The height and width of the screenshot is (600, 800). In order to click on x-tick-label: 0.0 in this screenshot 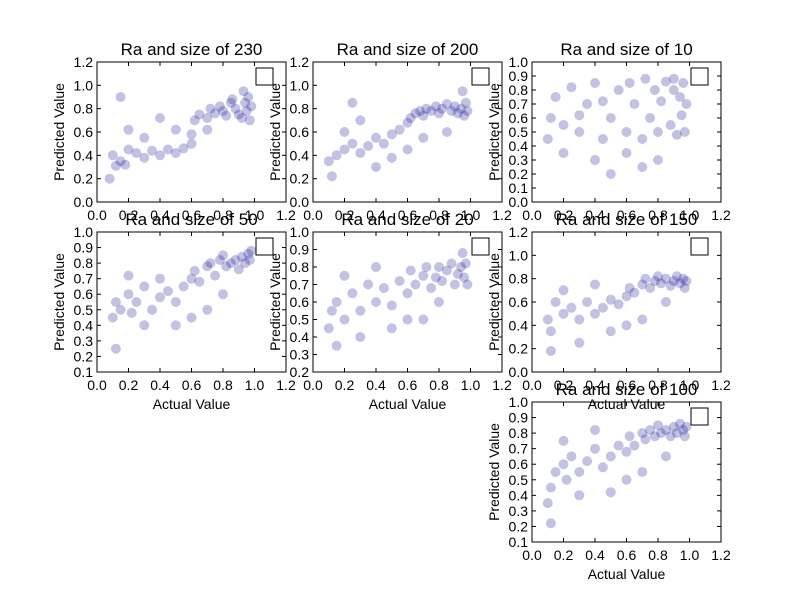, I will do `click(97, 215)`.